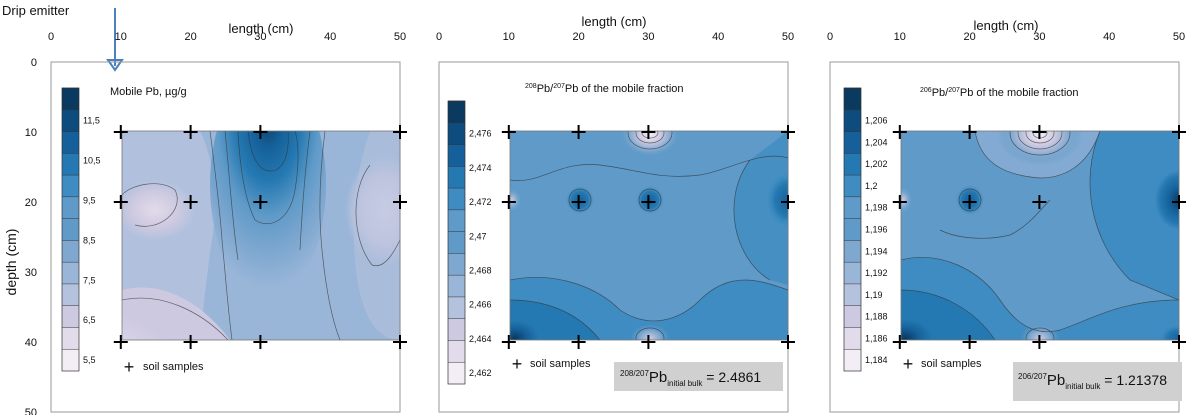 This screenshot has width=1191, height=415. I want to click on x-axis-label-2: length (cm), so click(613, 21).